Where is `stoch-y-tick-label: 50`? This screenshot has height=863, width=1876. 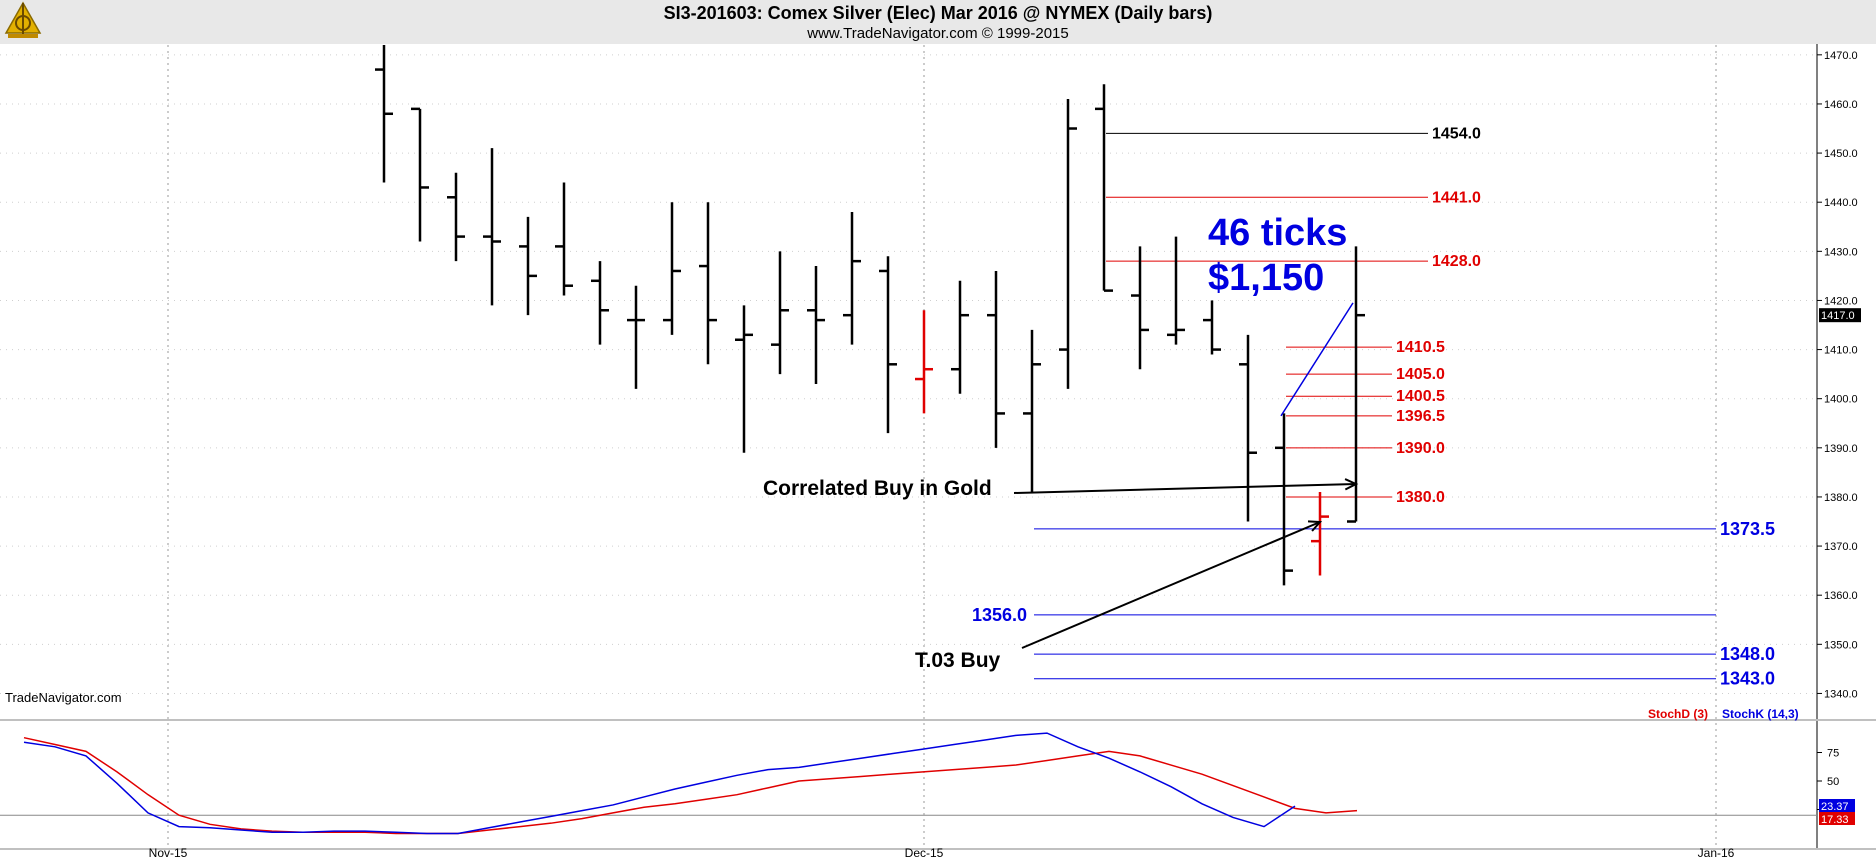 stoch-y-tick-label: 50 is located at coordinates (1833, 782).